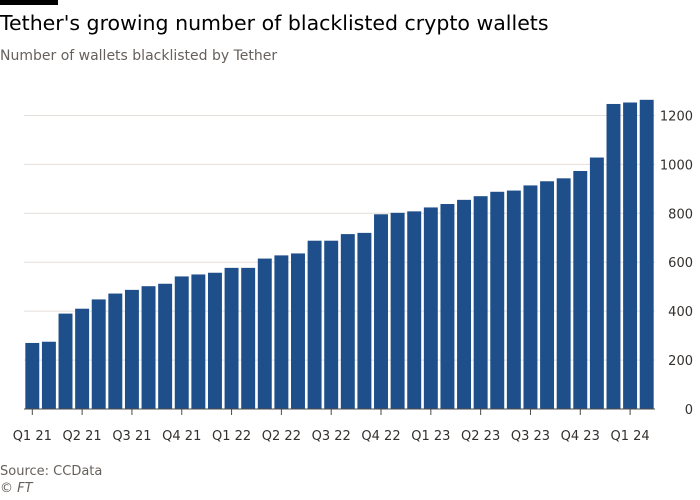 The width and height of the screenshot is (700, 500). I want to click on y-tick-label: 1000, so click(676, 165).